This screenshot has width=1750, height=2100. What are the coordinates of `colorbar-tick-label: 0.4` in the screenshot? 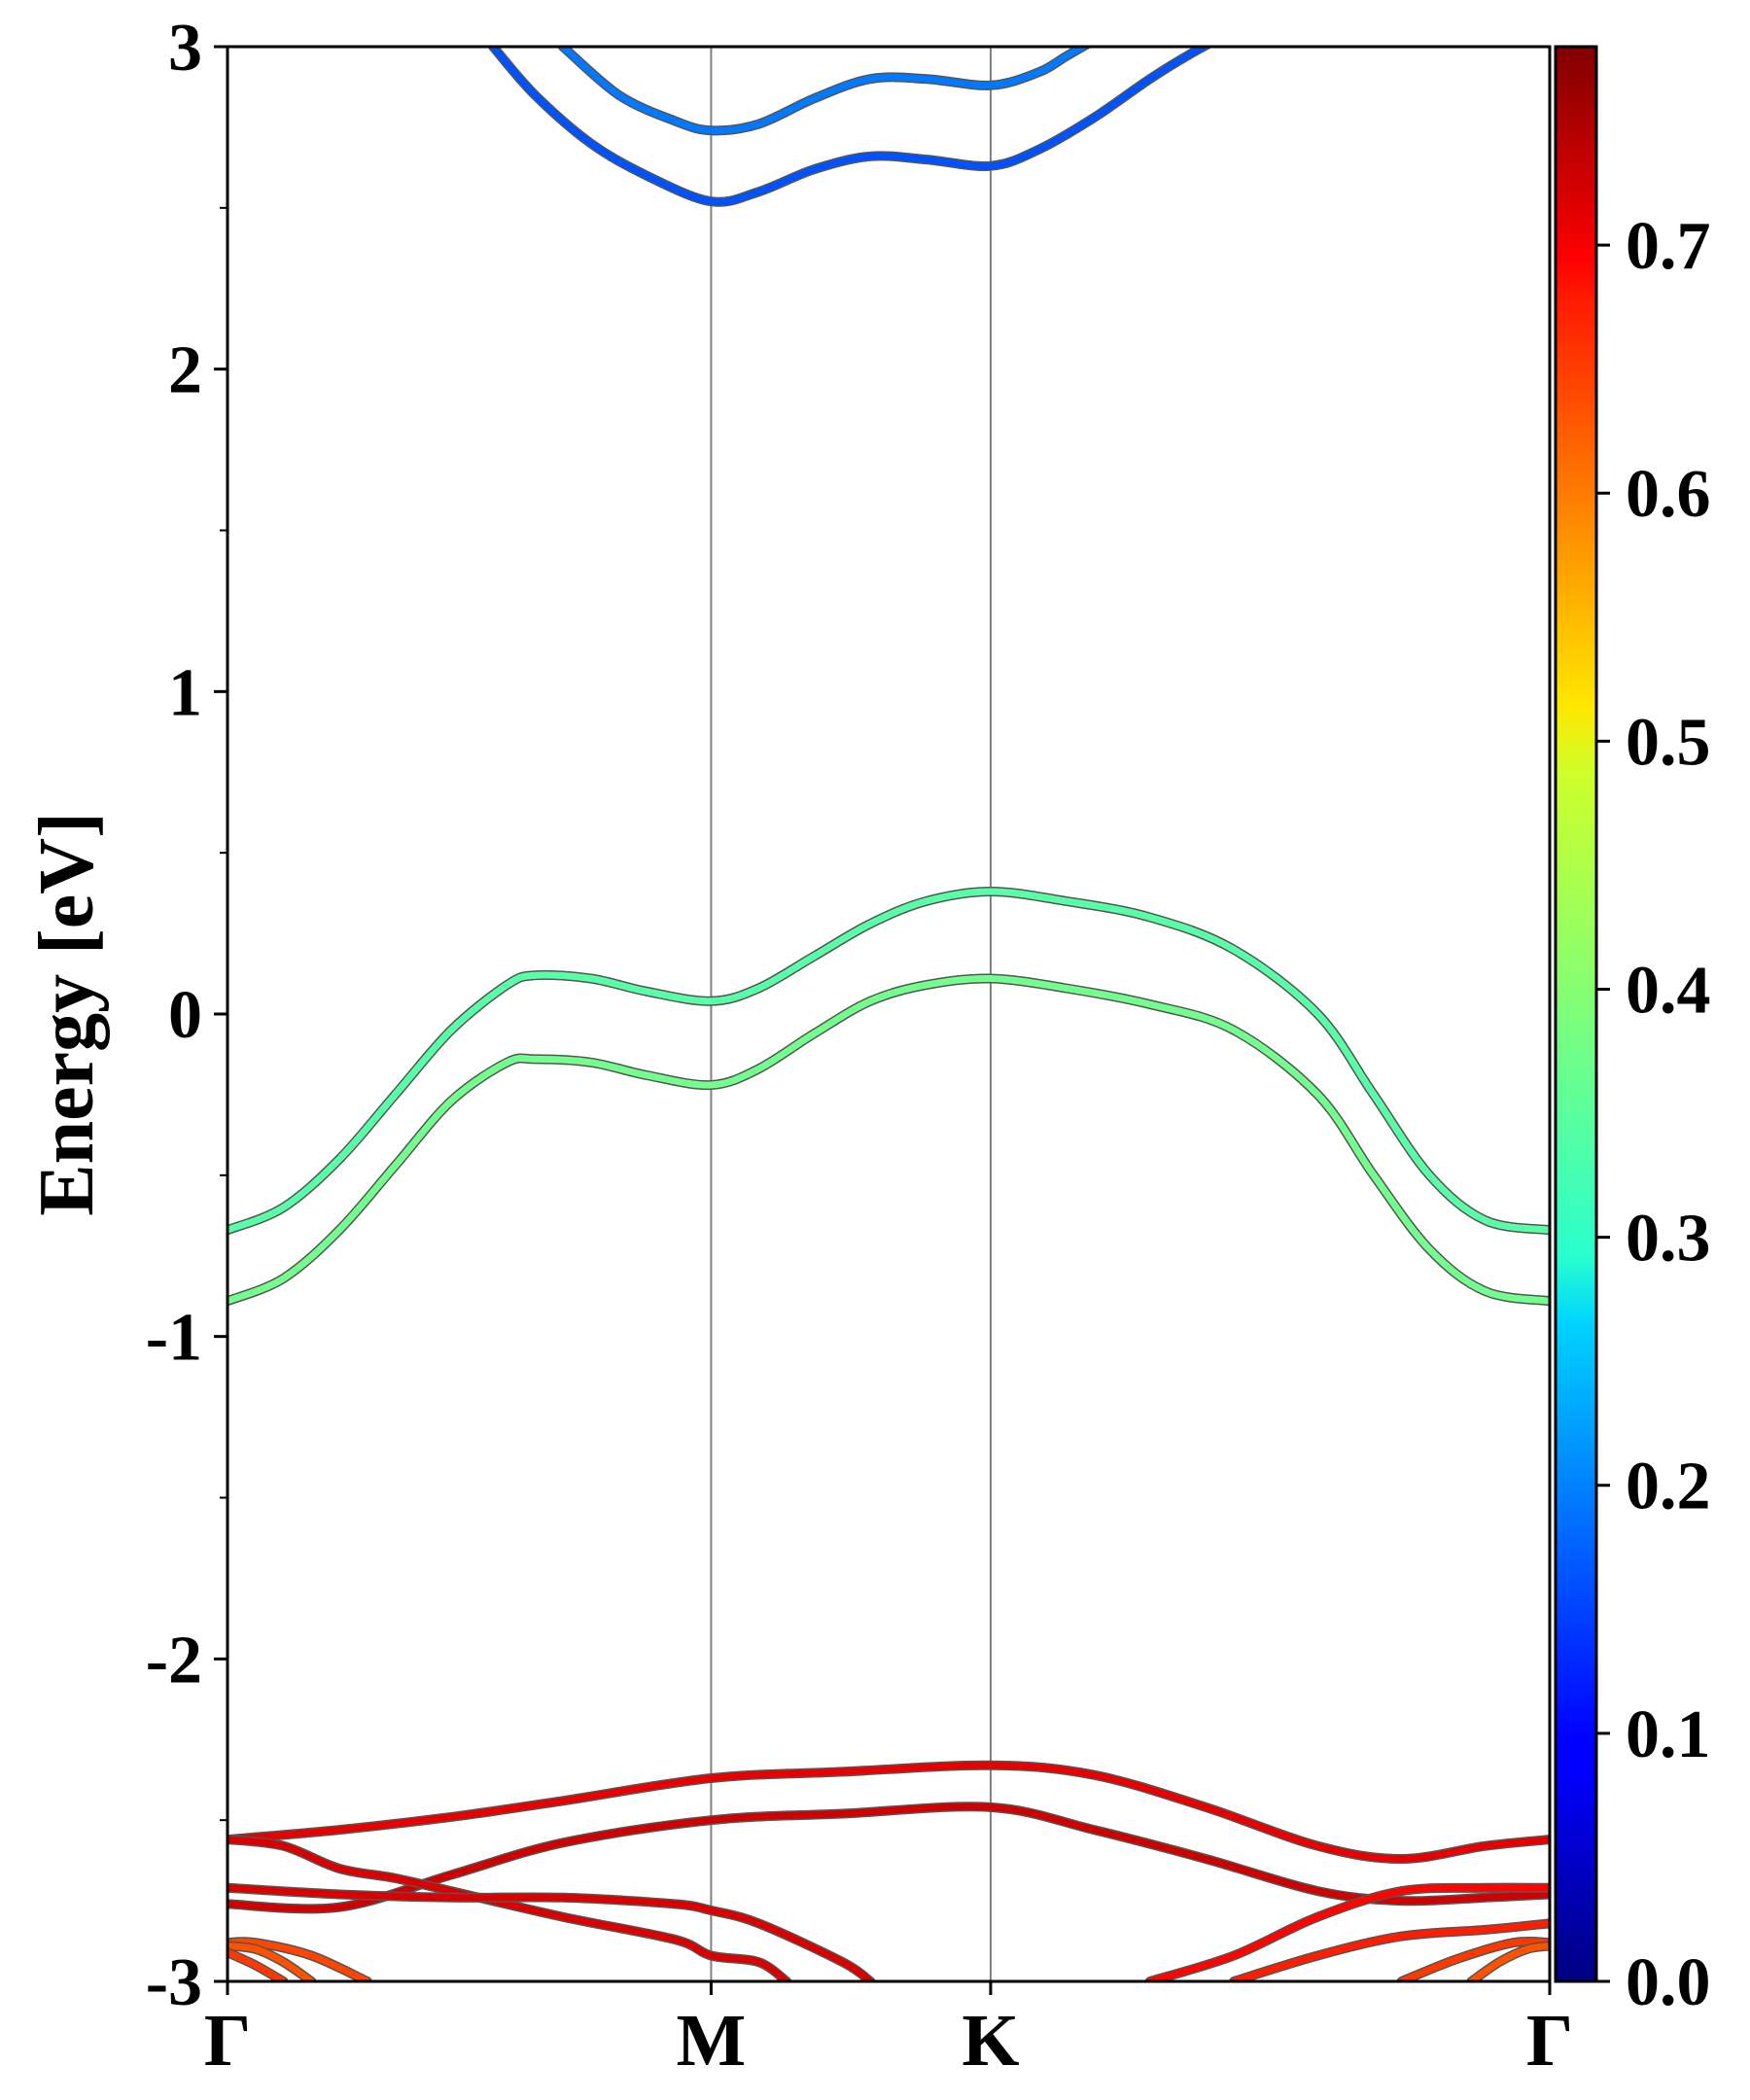 It's located at (1668, 990).